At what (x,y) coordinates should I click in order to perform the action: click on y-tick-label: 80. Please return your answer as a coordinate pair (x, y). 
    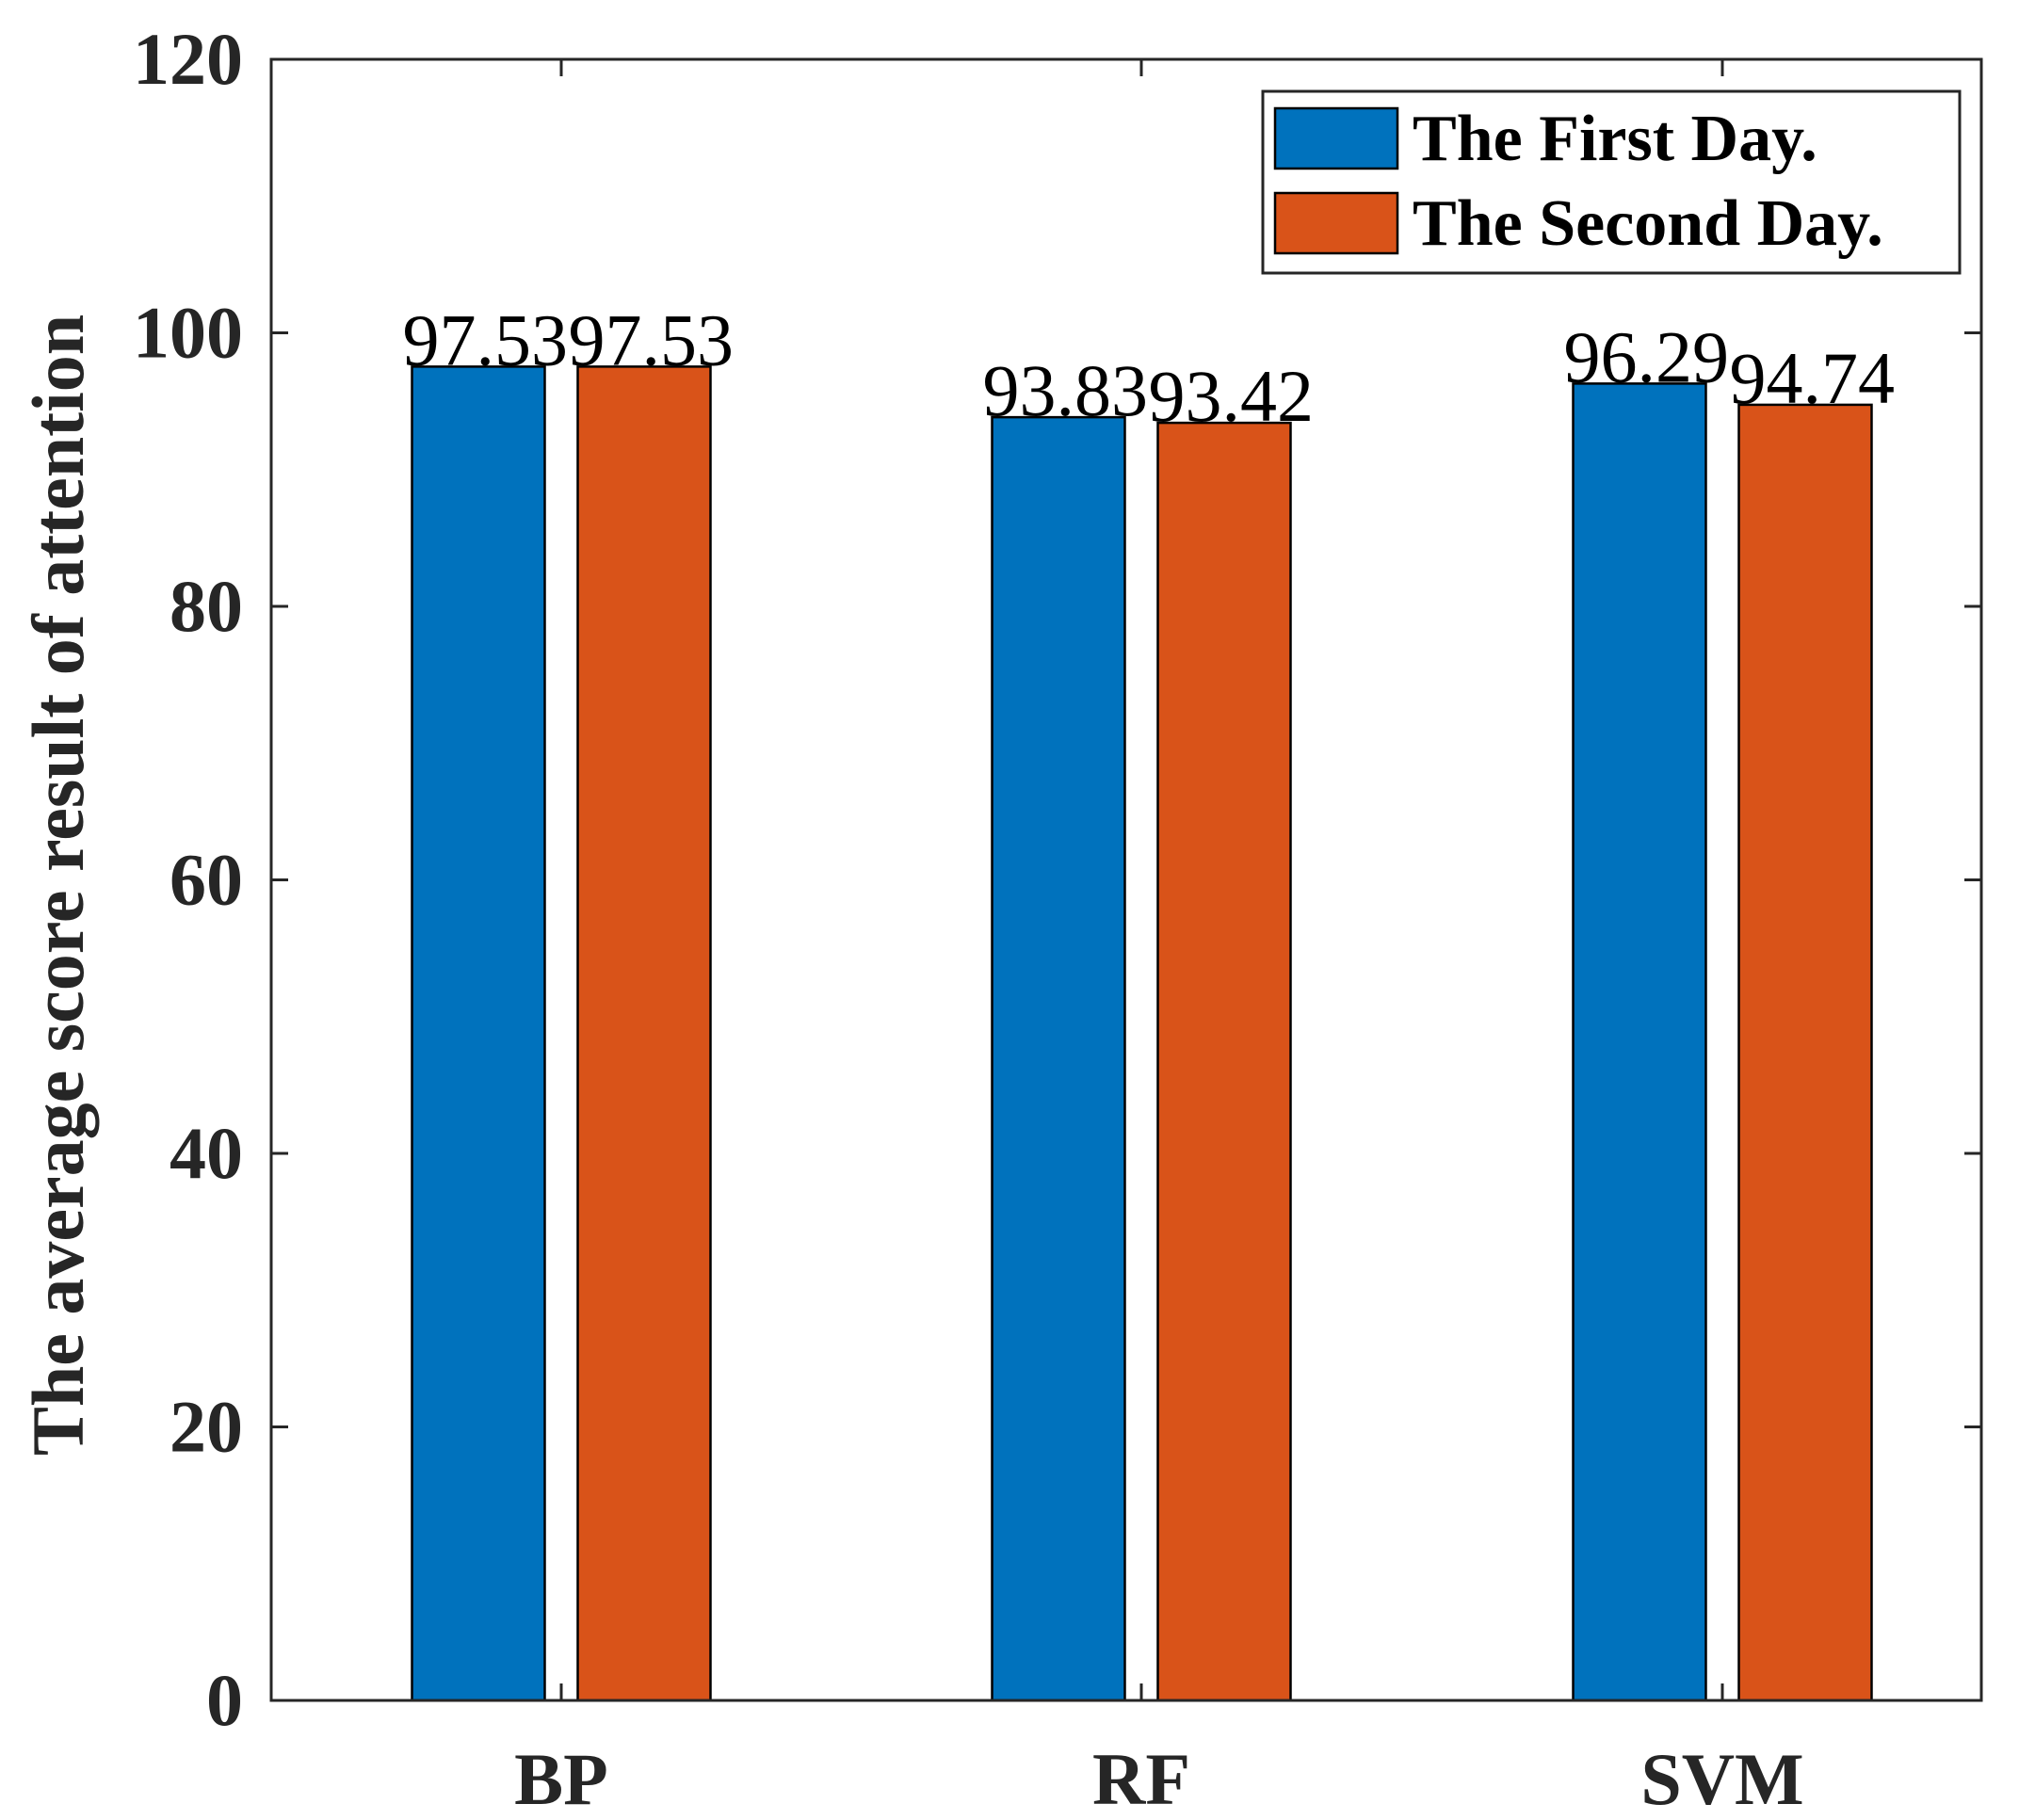
    Looking at the image, I should click on (206, 606).